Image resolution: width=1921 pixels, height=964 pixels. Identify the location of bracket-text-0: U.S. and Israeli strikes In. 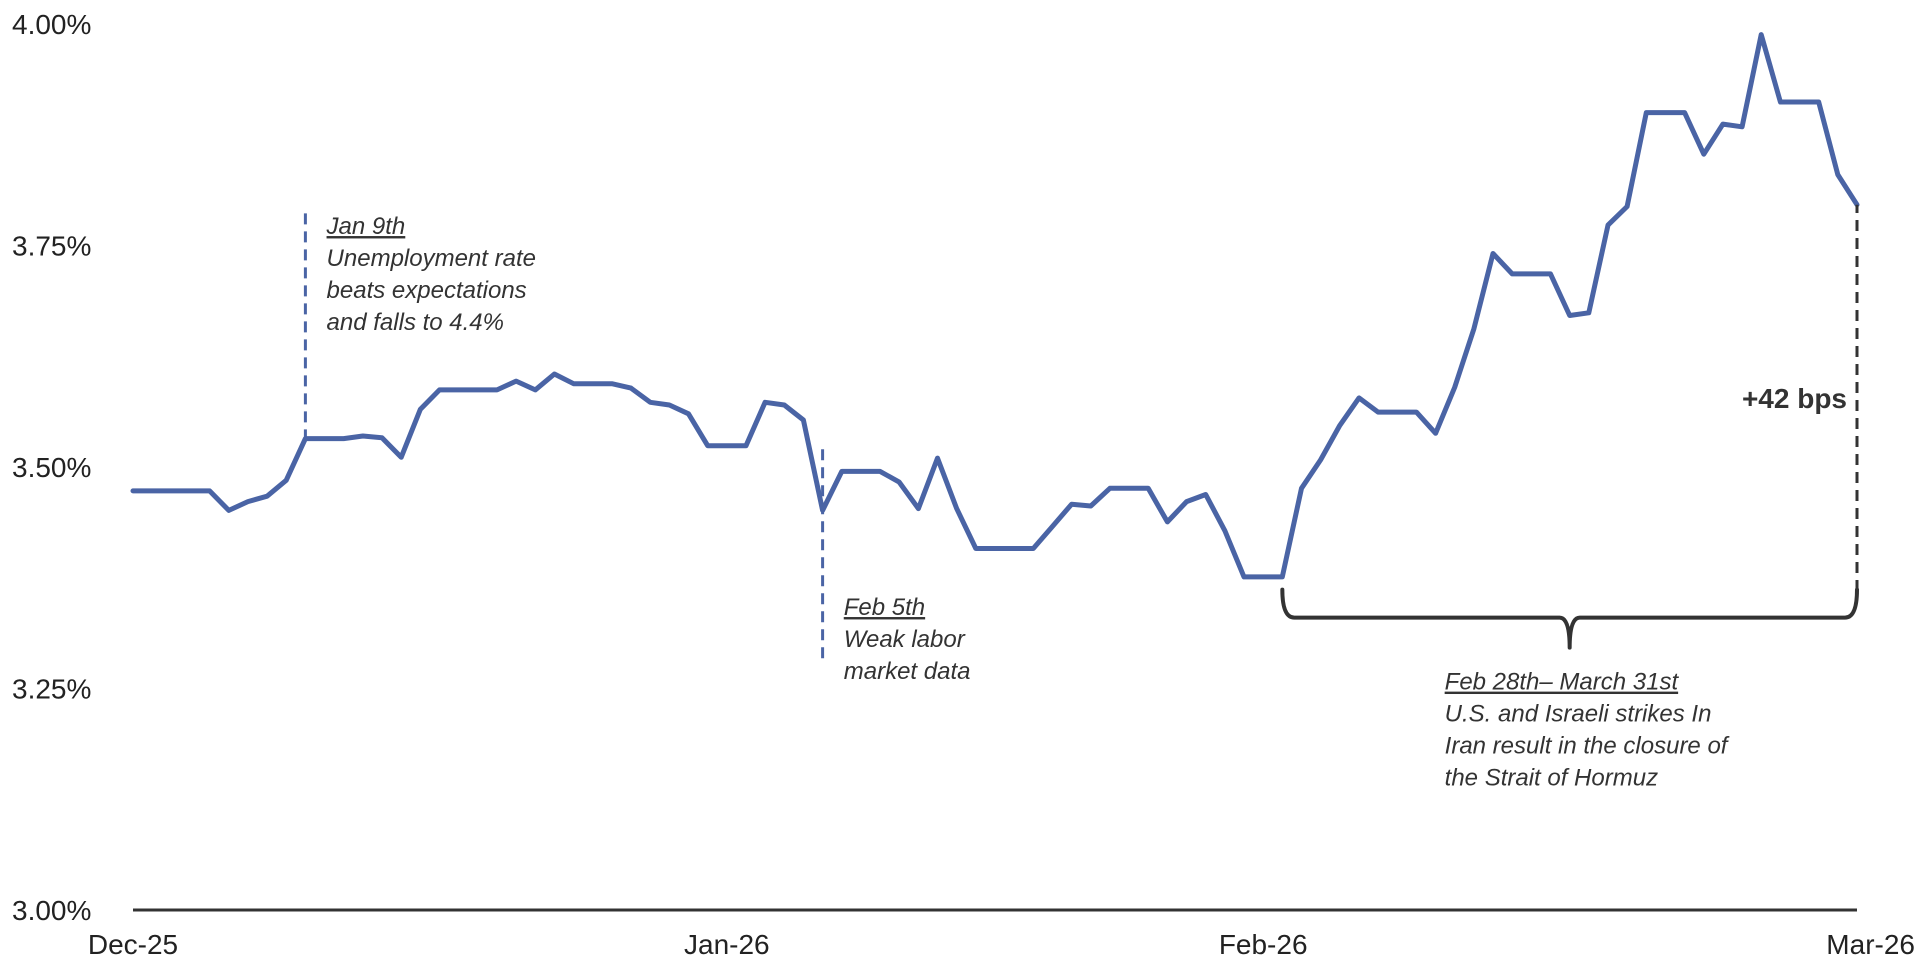
(1578, 714).